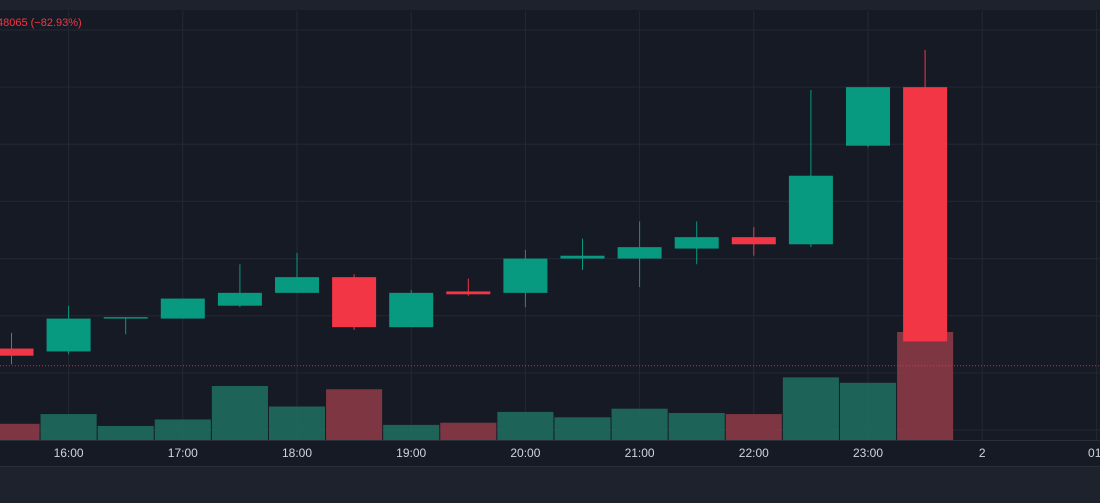 This screenshot has height=503, width=1100. Describe the element at coordinates (982, 453) in the screenshot. I see `time-axis-label: 2` at that location.